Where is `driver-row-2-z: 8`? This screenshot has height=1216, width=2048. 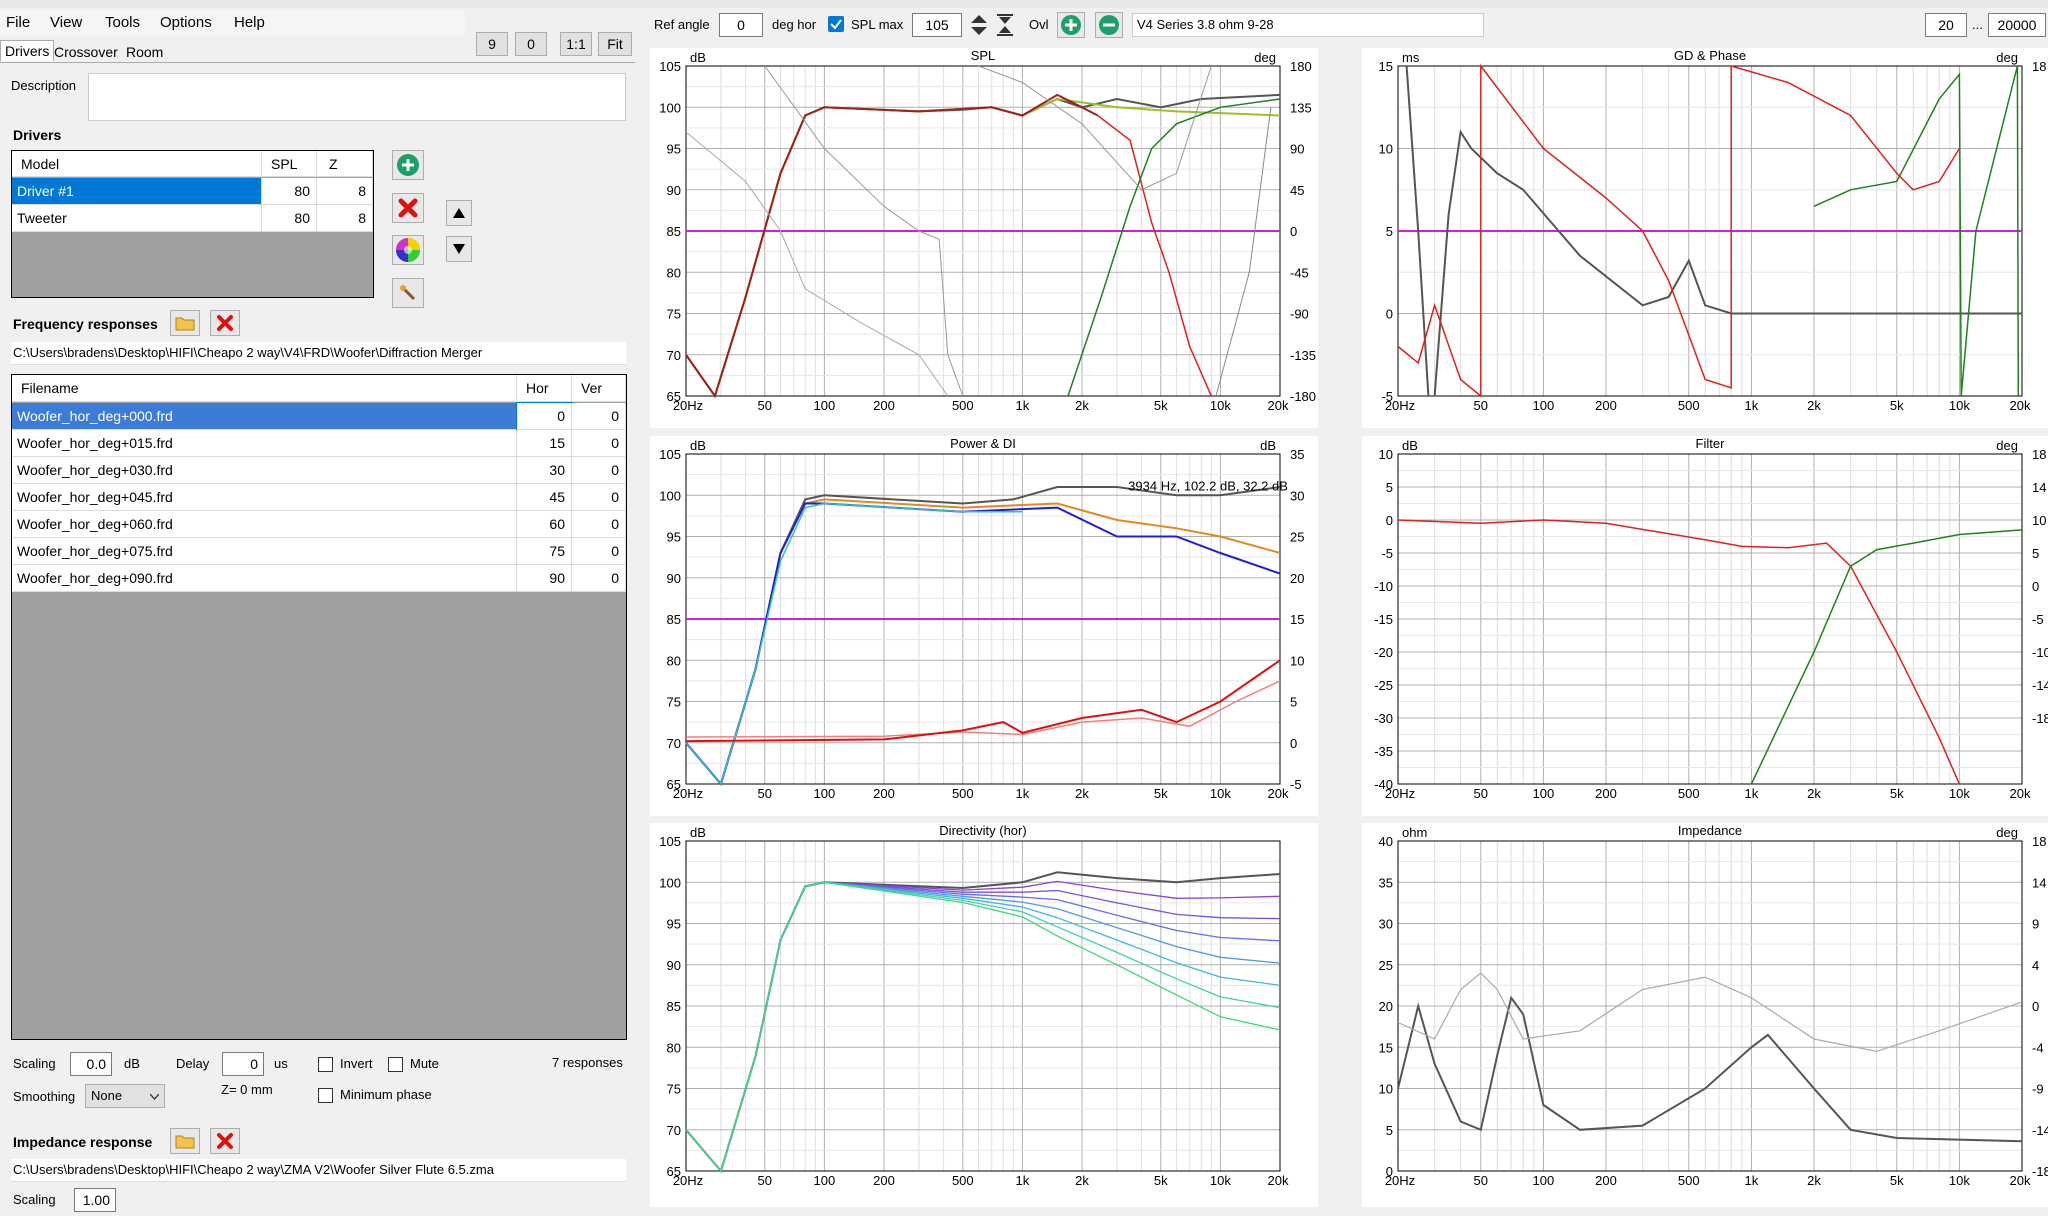 driver-row-2-z: 8 is located at coordinates (345, 218).